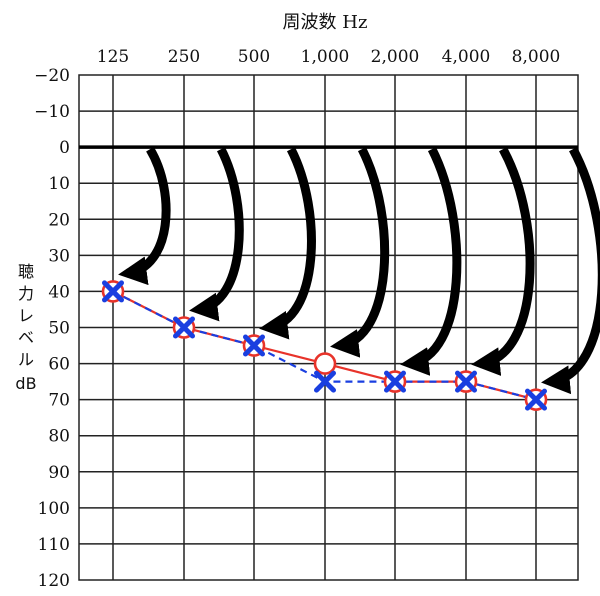 This screenshot has width=600, height=596. I want to click on y-tick-label: 20, so click(59, 220).